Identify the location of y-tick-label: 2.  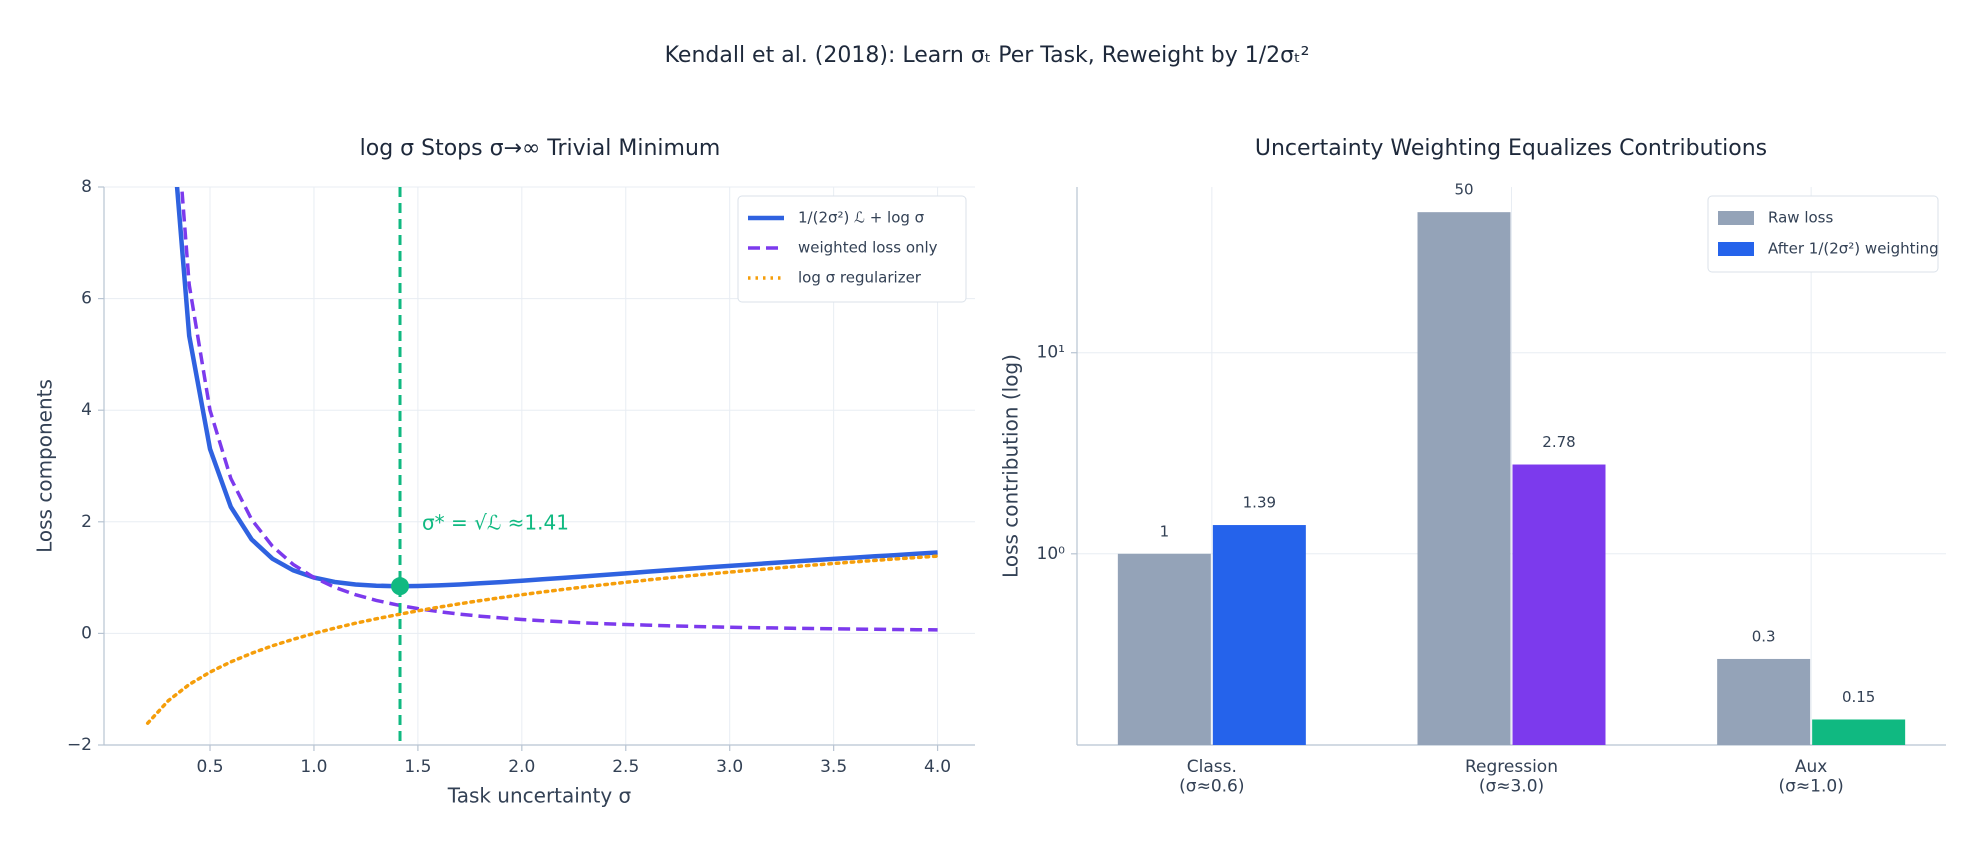
(86, 522).